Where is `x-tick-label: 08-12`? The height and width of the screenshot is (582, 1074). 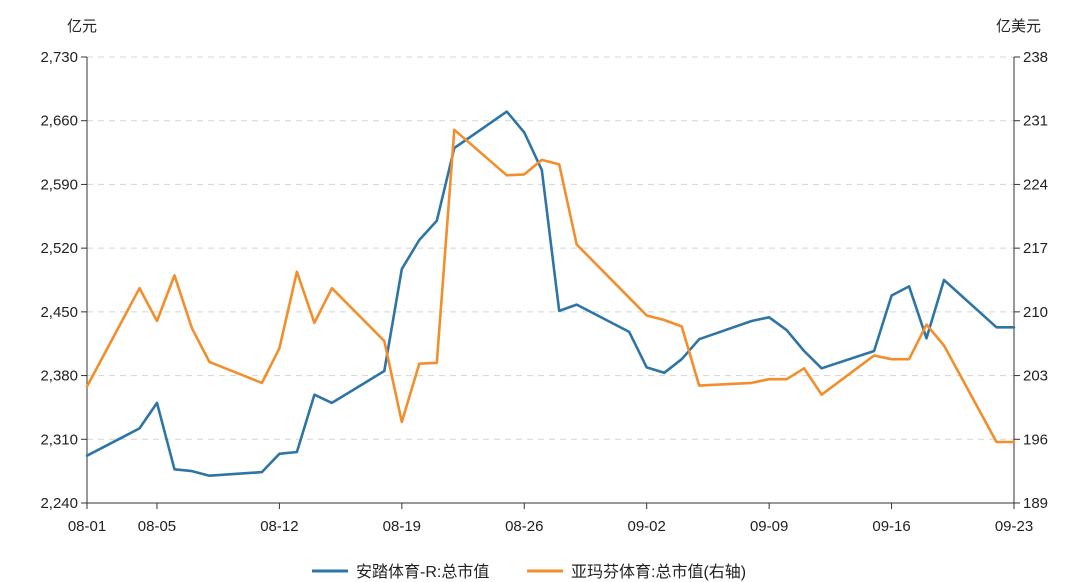 x-tick-label: 08-12 is located at coordinates (279, 526).